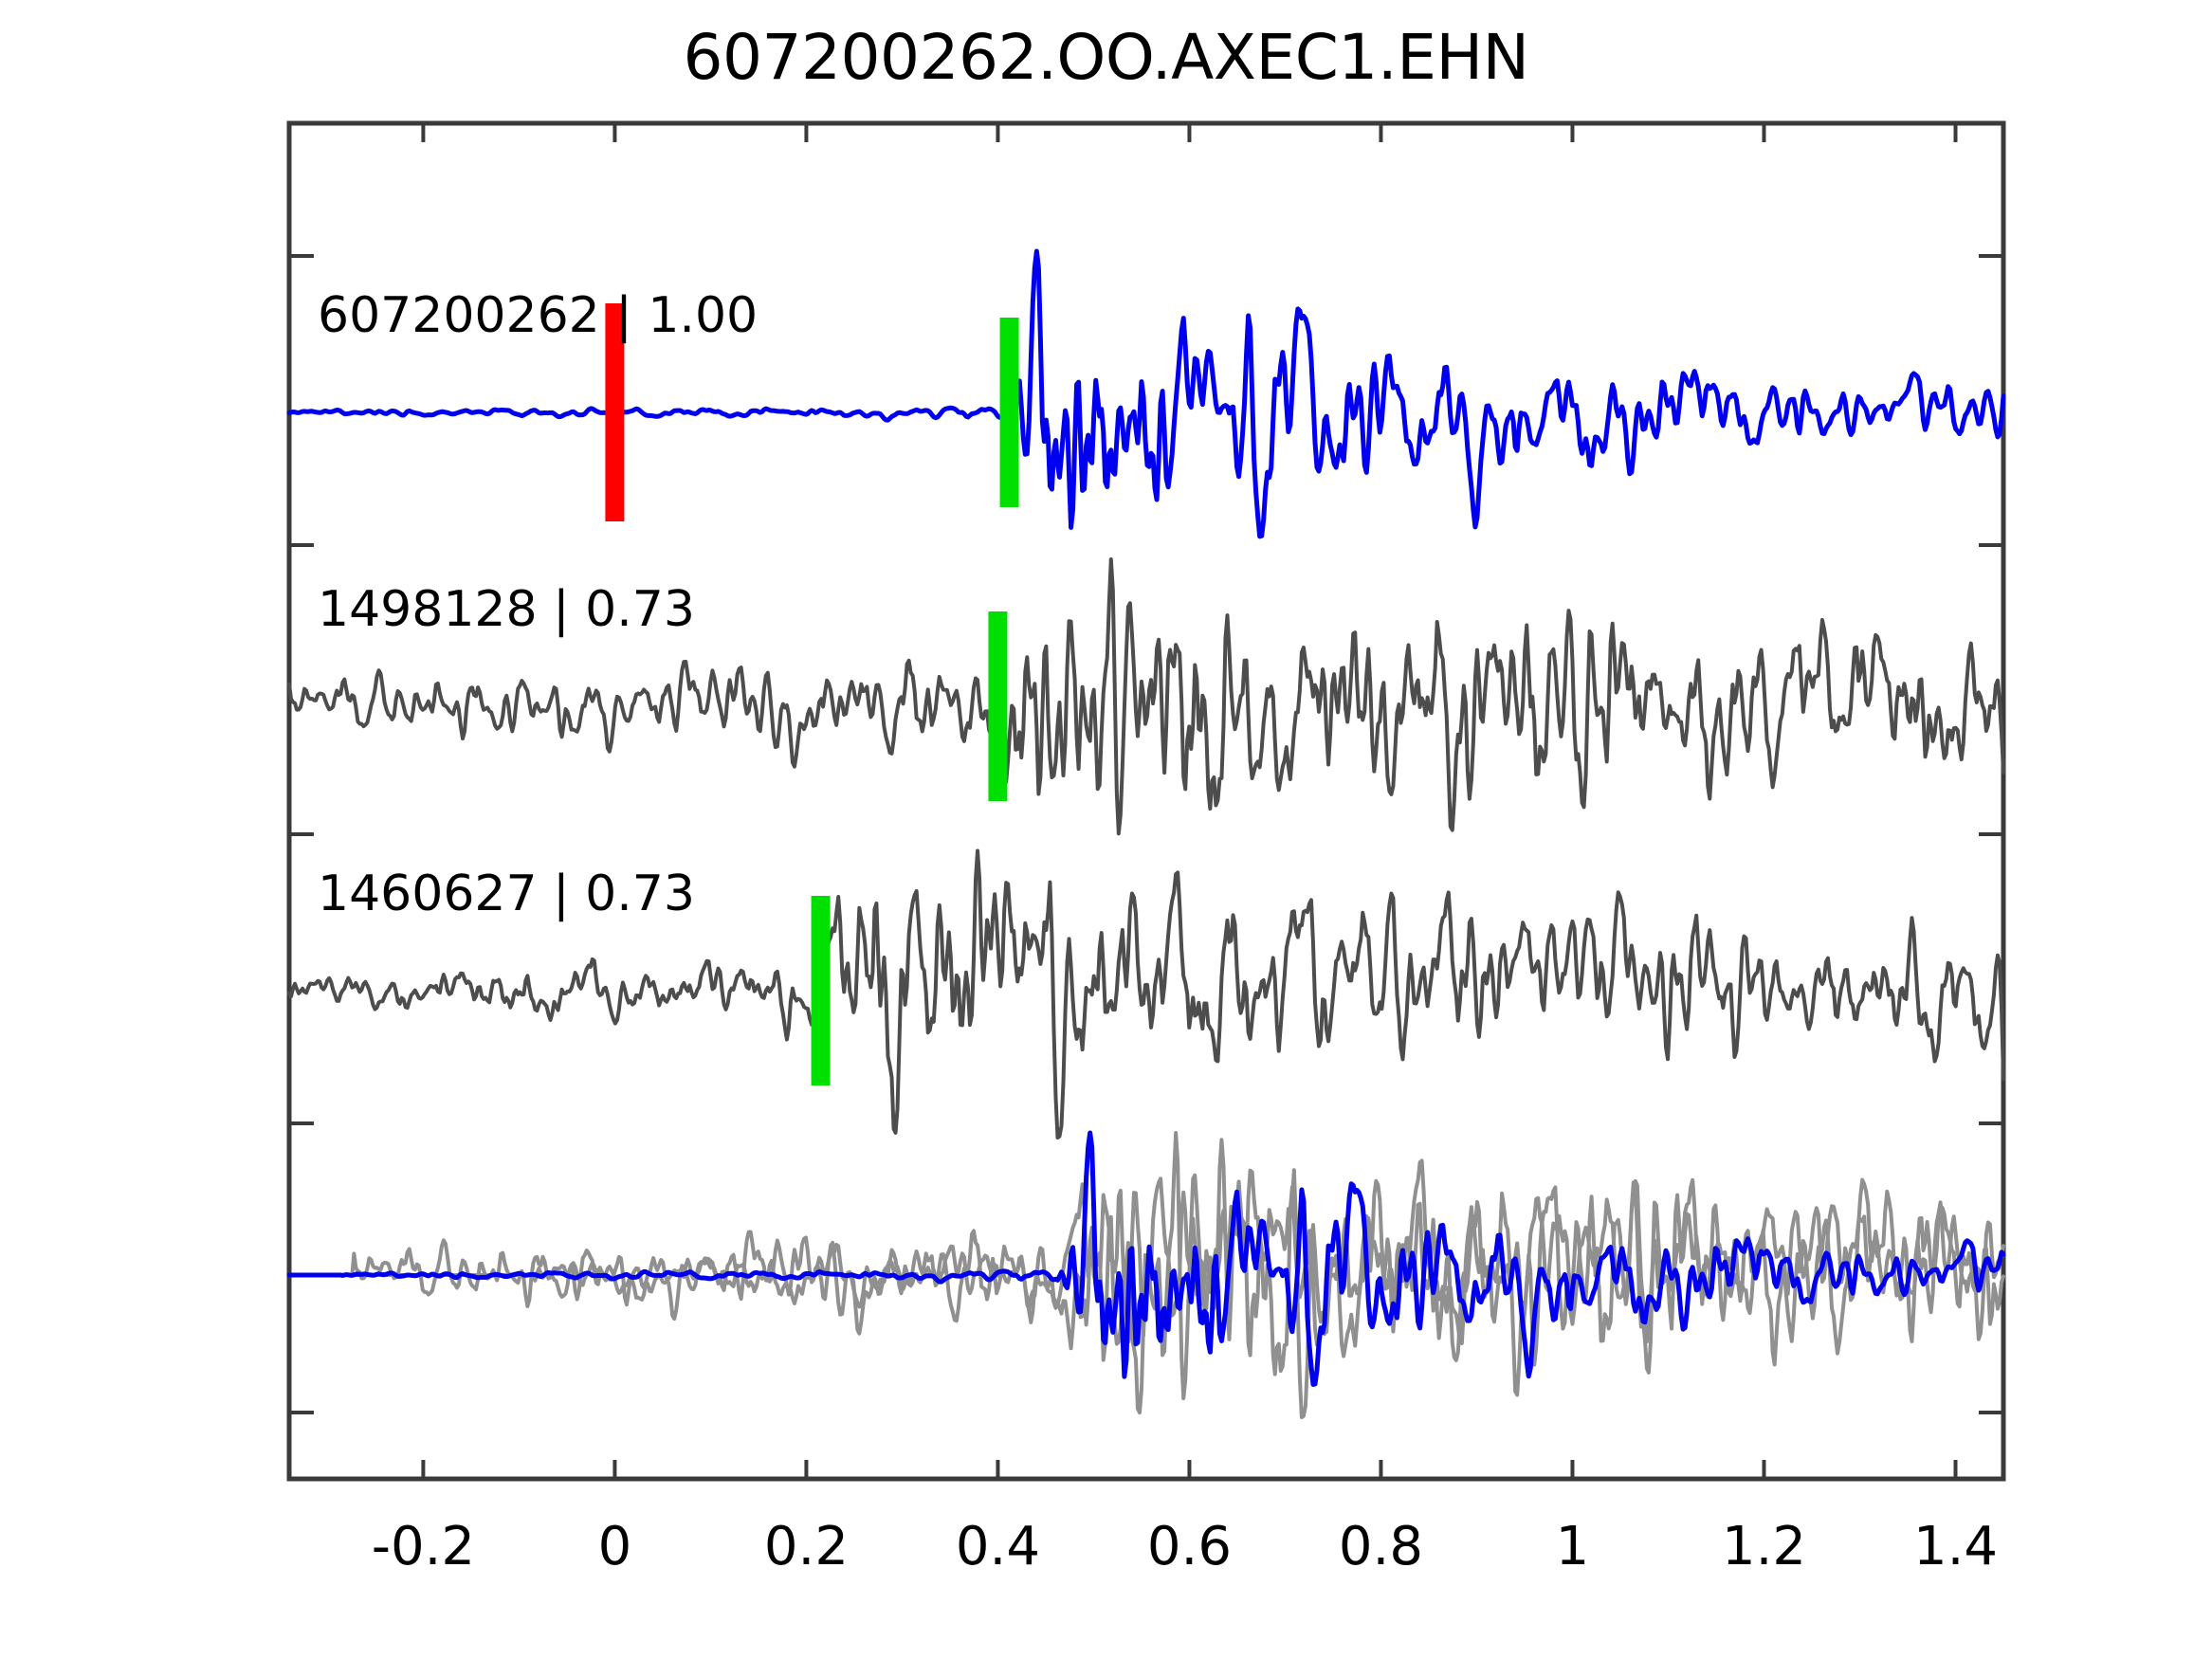 The width and height of the screenshot is (2212, 1659). I want to click on pick-markers, so click(812, 694).